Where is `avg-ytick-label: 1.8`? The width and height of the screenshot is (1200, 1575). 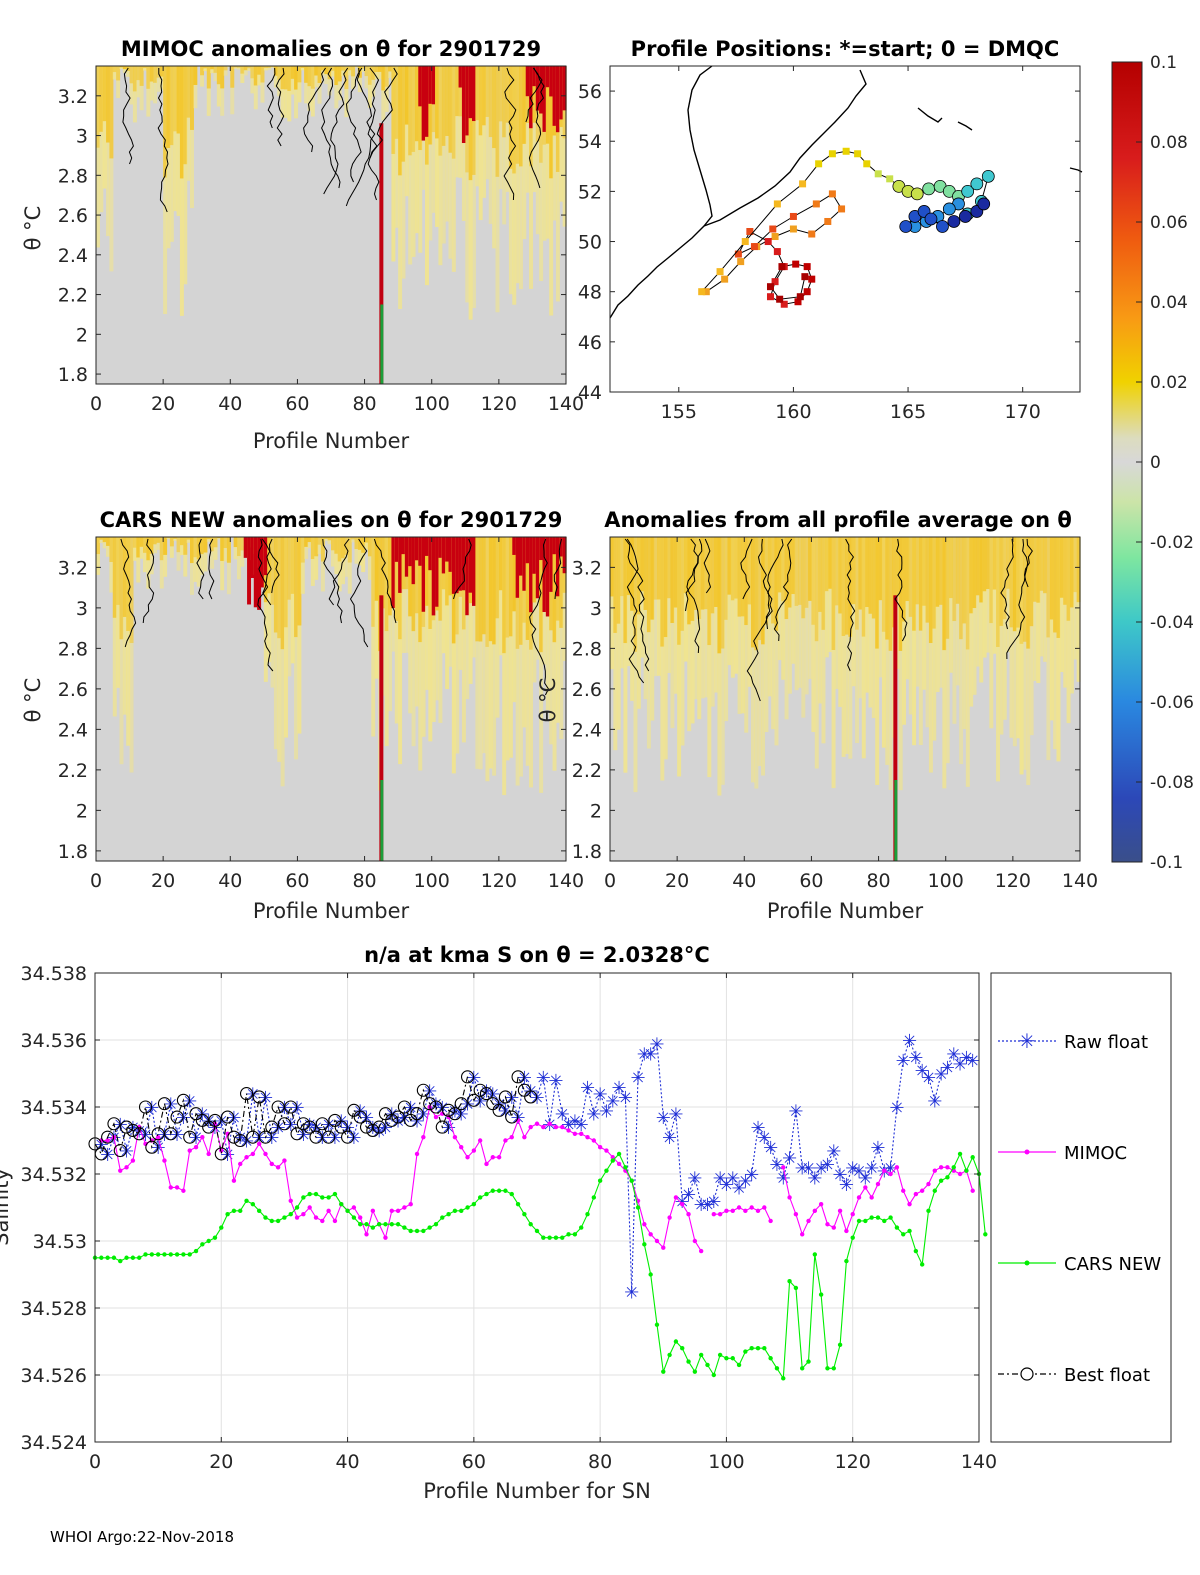 avg-ytick-label: 1.8 is located at coordinates (587, 852).